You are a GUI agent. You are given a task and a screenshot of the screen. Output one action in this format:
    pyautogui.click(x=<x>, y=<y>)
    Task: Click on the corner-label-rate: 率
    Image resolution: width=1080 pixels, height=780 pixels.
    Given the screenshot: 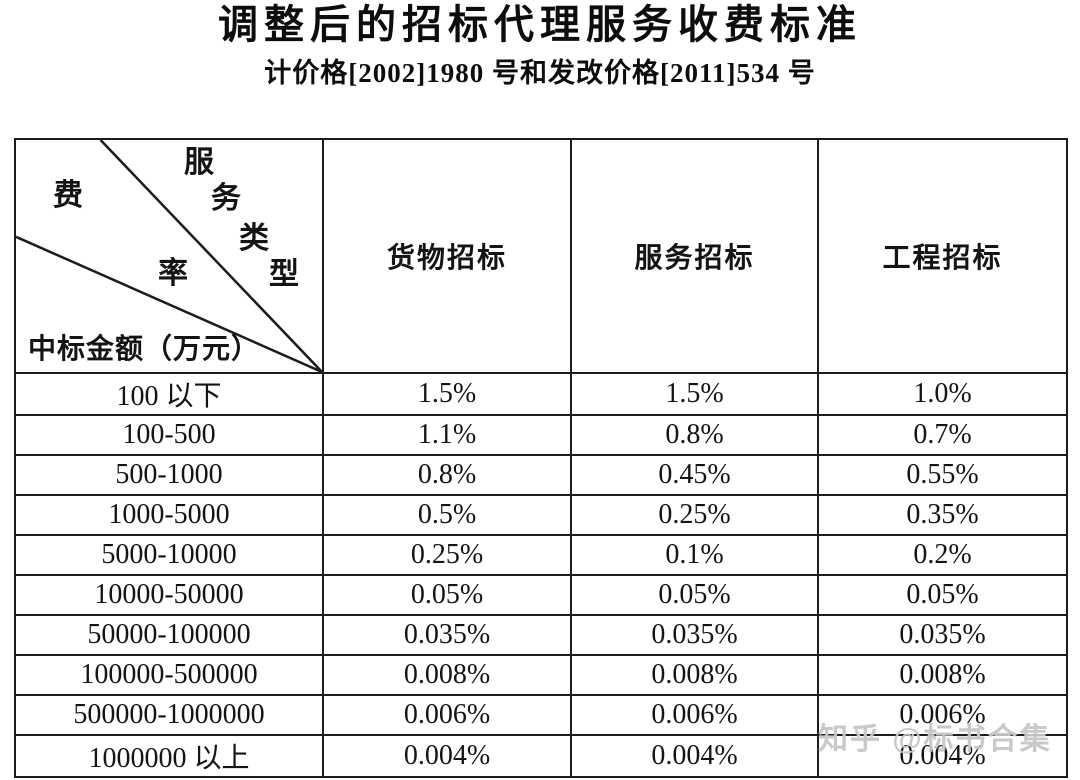 What is the action you would take?
    pyautogui.click(x=173, y=273)
    